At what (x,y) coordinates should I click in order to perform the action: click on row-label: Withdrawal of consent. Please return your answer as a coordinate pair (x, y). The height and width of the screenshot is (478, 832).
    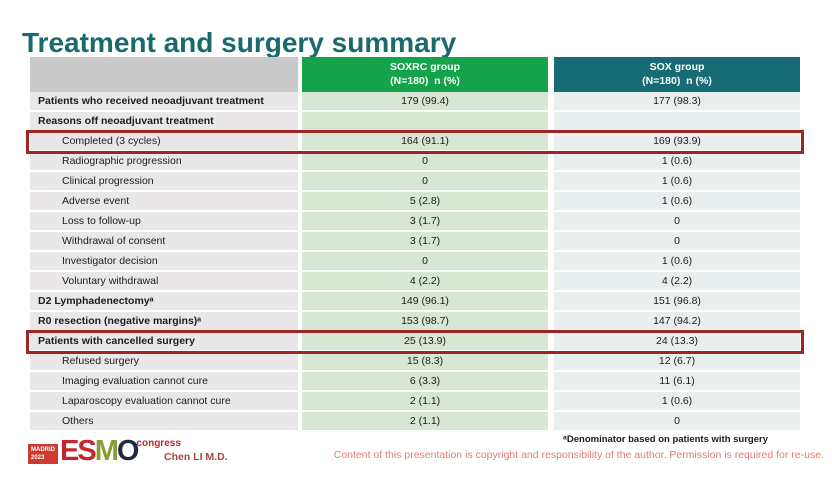
    Looking at the image, I should click on (164, 242).